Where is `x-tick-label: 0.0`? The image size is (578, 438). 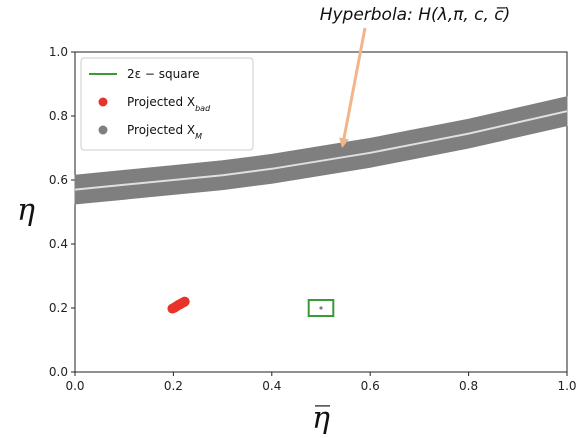
x-tick-label: 0.0 is located at coordinates (74, 386).